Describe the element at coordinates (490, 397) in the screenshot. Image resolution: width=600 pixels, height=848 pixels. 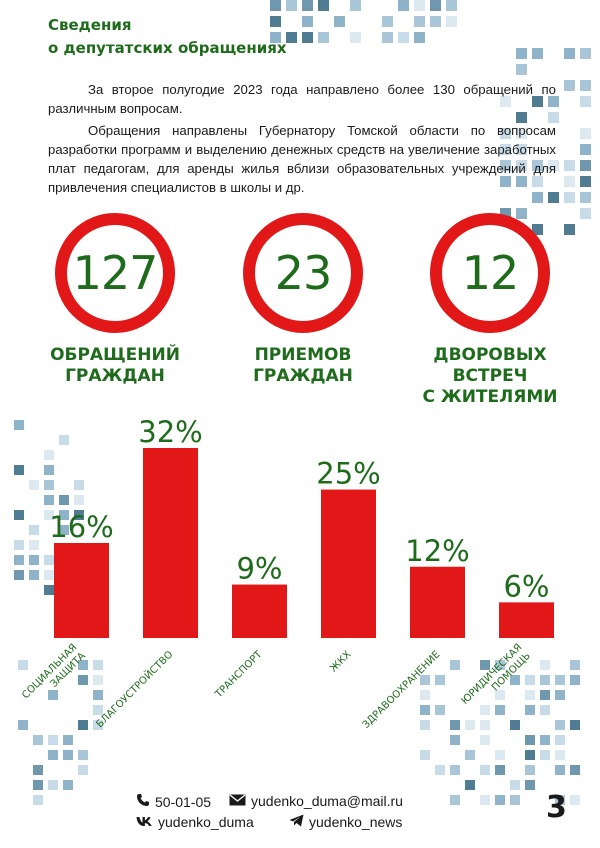
I see `stat-label-line-2: С ЖИТЕЛЯМИ` at that location.